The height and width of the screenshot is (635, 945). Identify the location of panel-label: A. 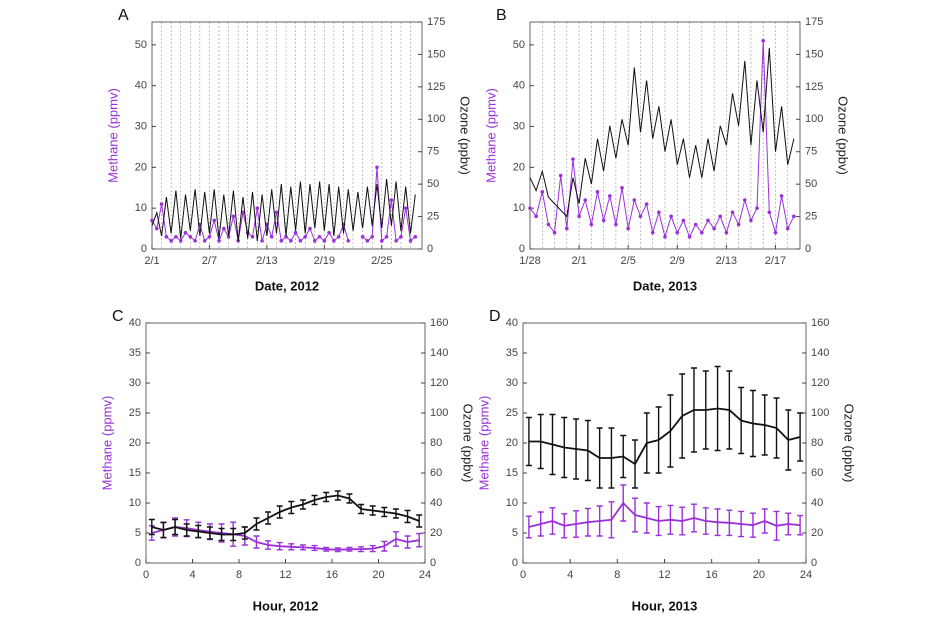
(123, 15).